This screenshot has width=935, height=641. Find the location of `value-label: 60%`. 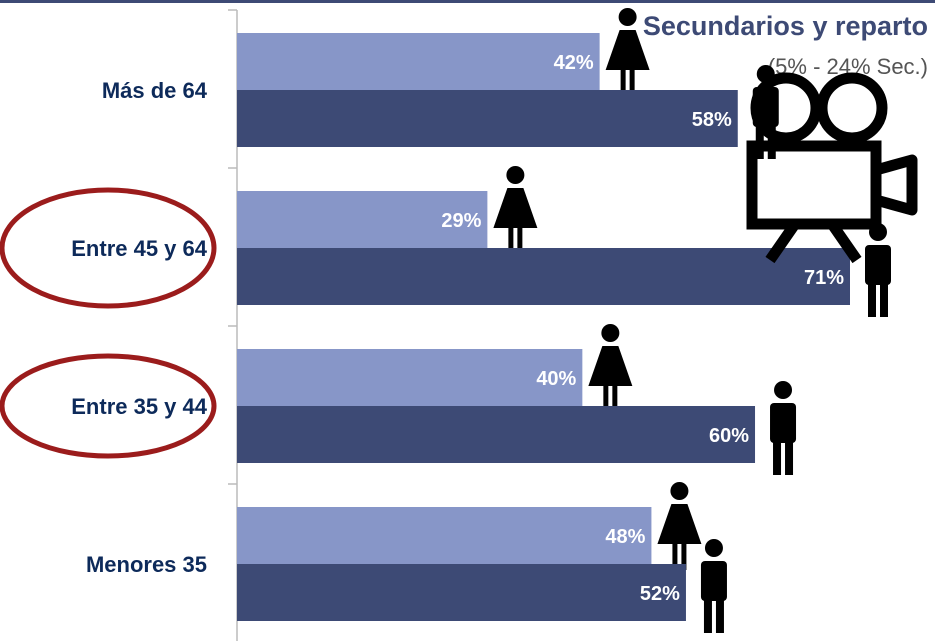

value-label: 60% is located at coordinates (729, 436).